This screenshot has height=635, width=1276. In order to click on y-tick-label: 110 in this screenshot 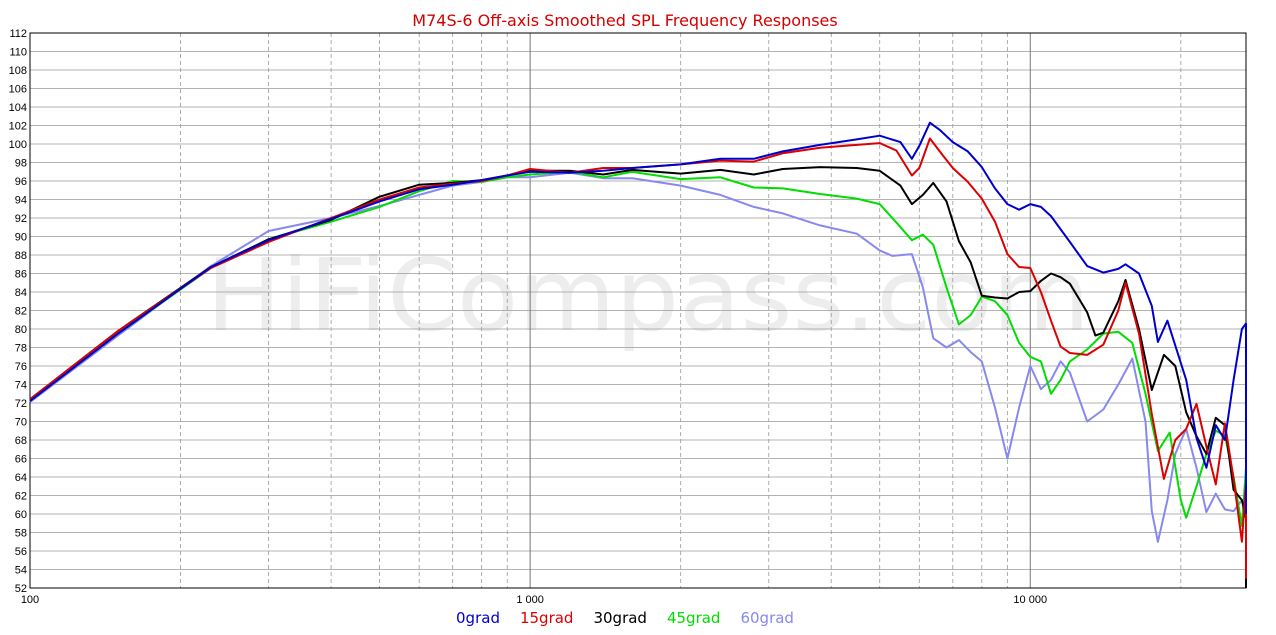, I will do `click(18, 53)`.